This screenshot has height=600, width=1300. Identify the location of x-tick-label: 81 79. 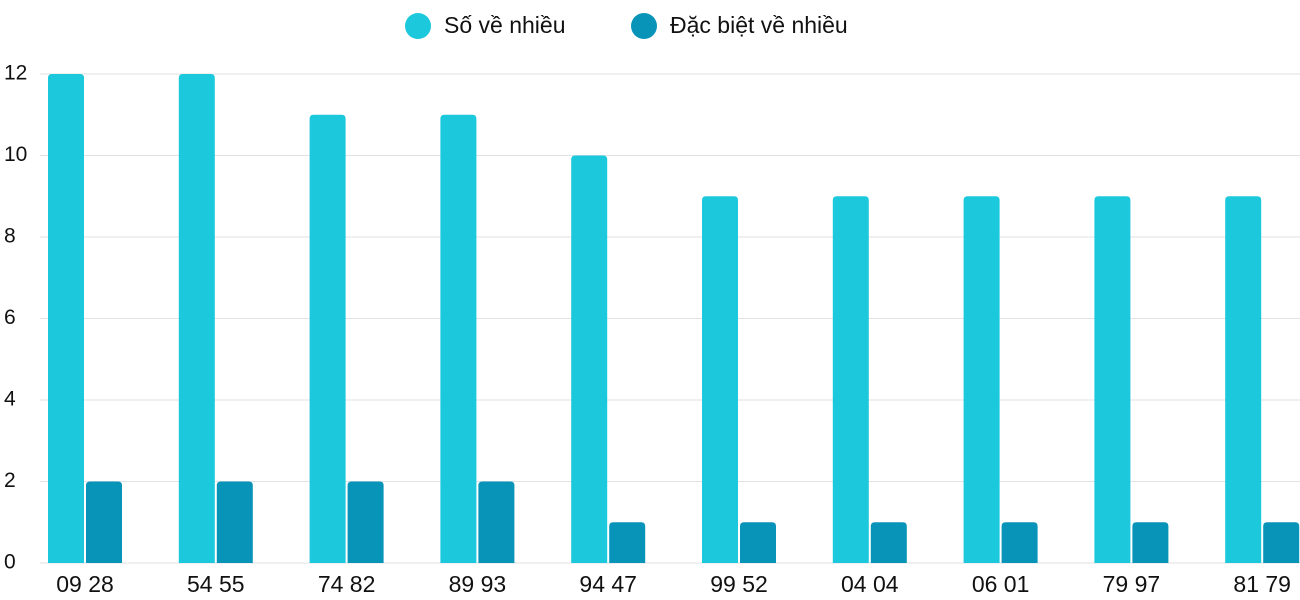
(1262, 584).